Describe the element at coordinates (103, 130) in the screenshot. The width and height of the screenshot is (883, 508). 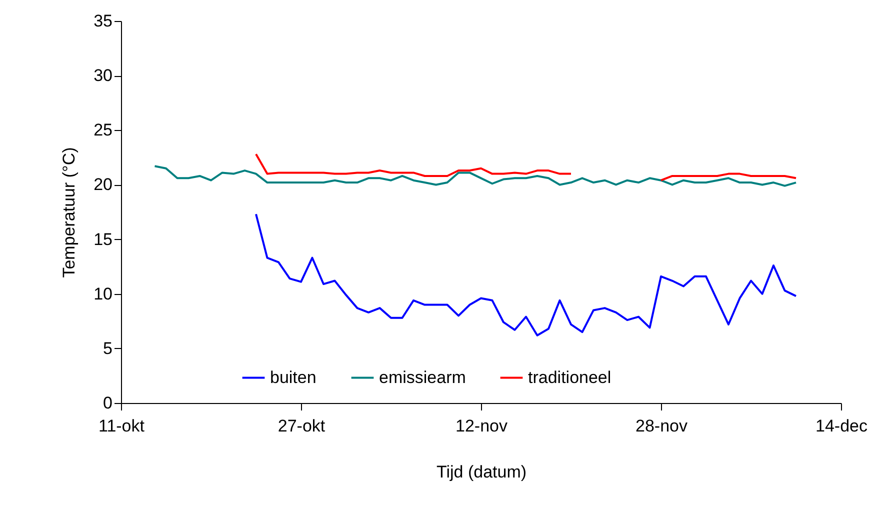
I see `y-tick-label: 25` at that location.